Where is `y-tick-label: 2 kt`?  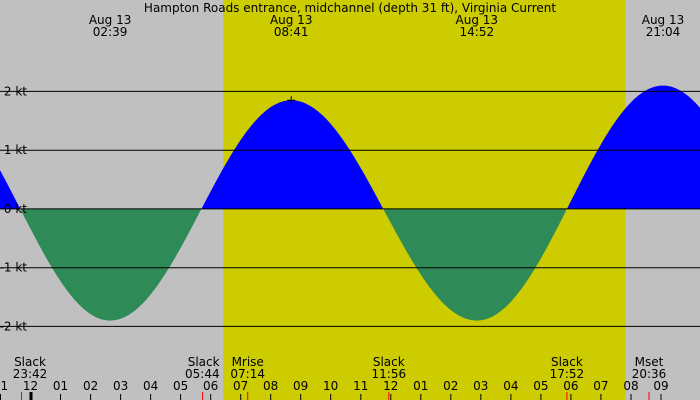
y-tick-label: 2 kt is located at coordinates (15, 91).